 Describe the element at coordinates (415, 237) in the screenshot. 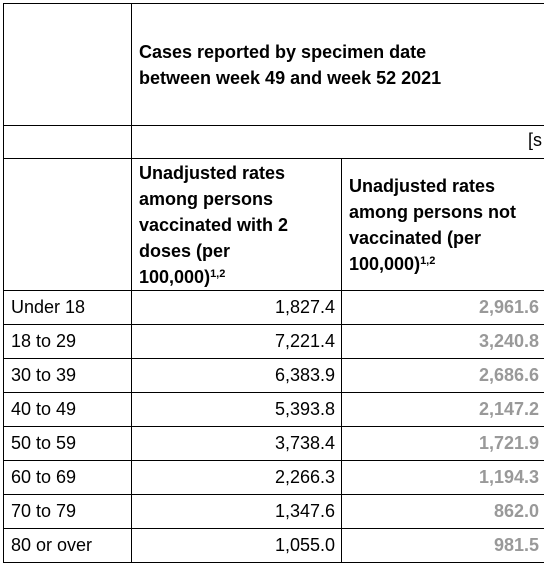

I see `not-vaccinated-header-line-3: vaccinated (per` at that location.